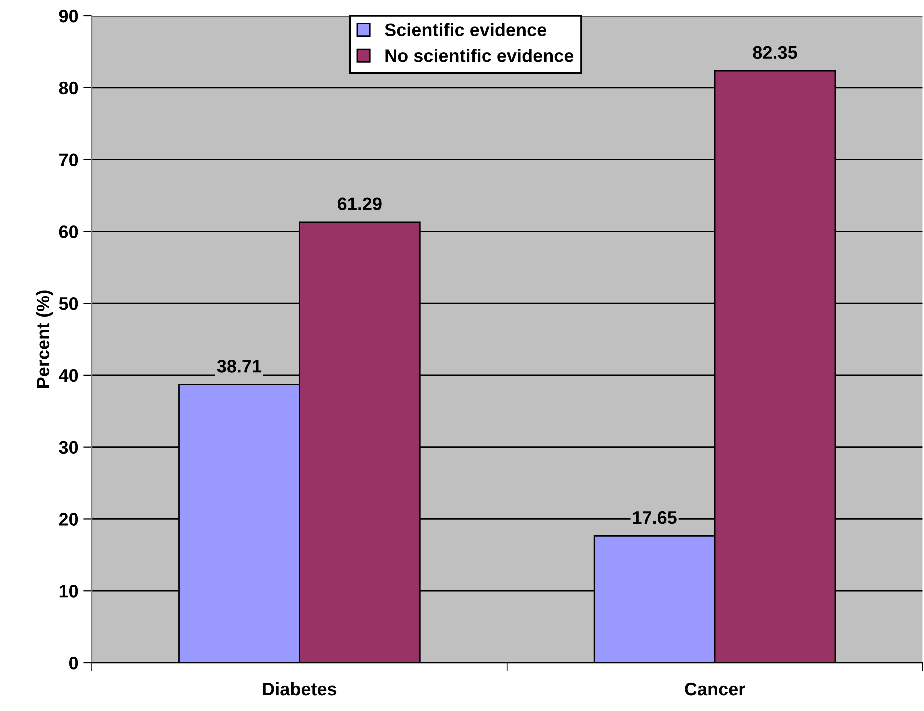 The width and height of the screenshot is (924, 711). Describe the element at coordinates (655, 517) in the screenshot. I see `data-label: 17.65` at that location.